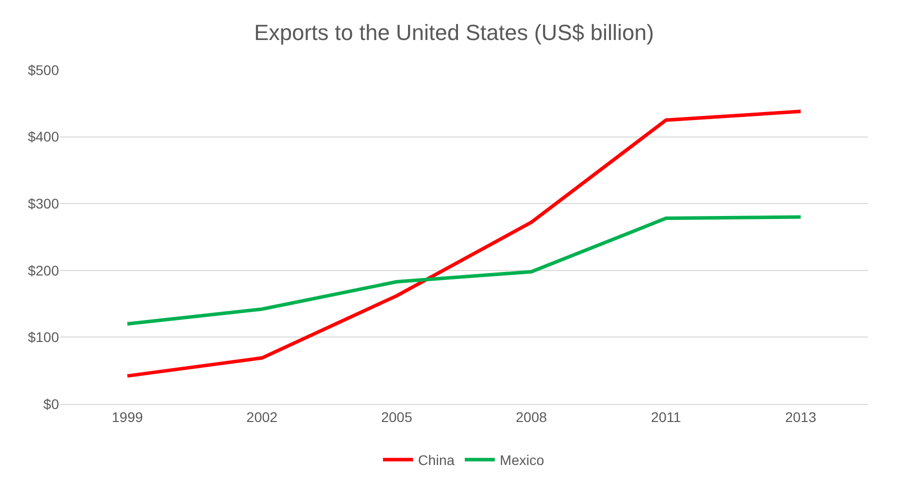  I want to click on x-tick-label: 2013, so click(800, 416).